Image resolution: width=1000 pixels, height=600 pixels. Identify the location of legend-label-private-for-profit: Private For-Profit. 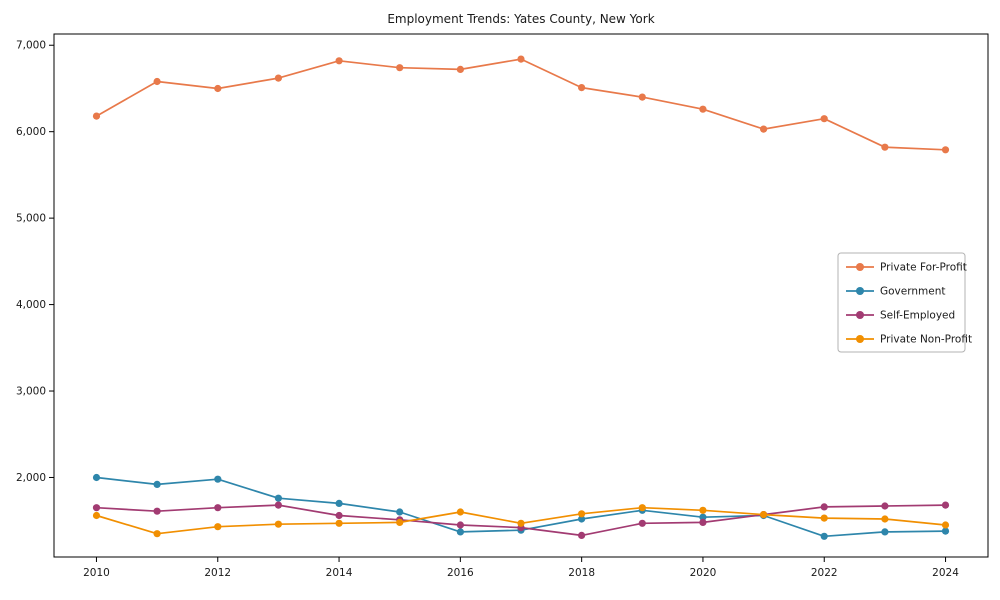
(923, 268).